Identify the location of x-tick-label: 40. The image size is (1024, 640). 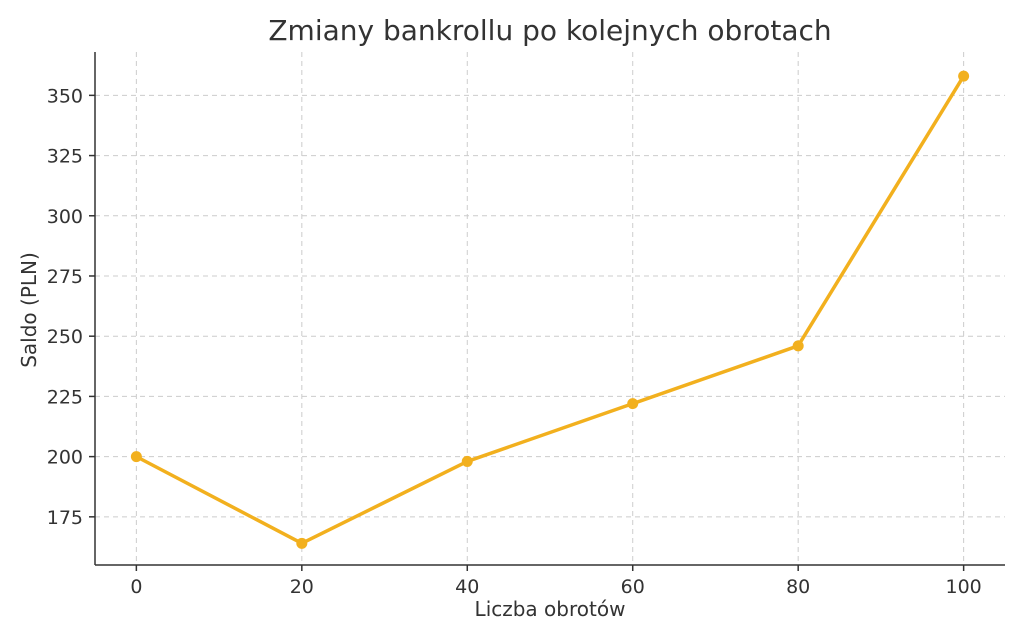
(467, 587).